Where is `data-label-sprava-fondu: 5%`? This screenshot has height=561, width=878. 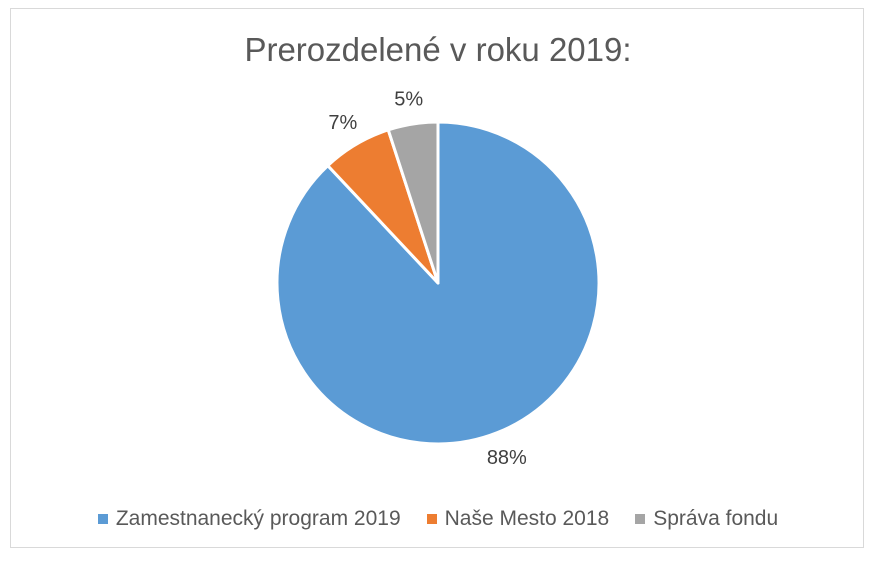
data-label-sprava-fondu: 5% is located at coordinates (408, 99).